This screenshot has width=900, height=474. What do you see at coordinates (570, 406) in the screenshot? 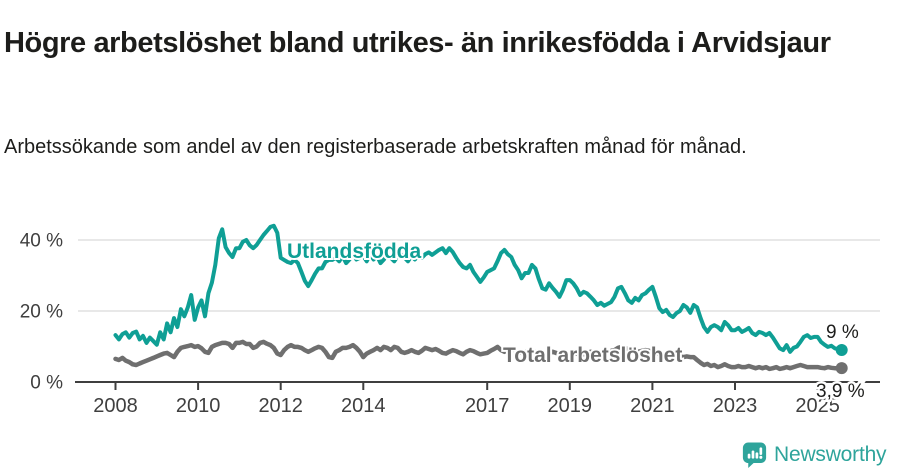
I see `x-tick-label: 2019` at bounding box center [570, 406].